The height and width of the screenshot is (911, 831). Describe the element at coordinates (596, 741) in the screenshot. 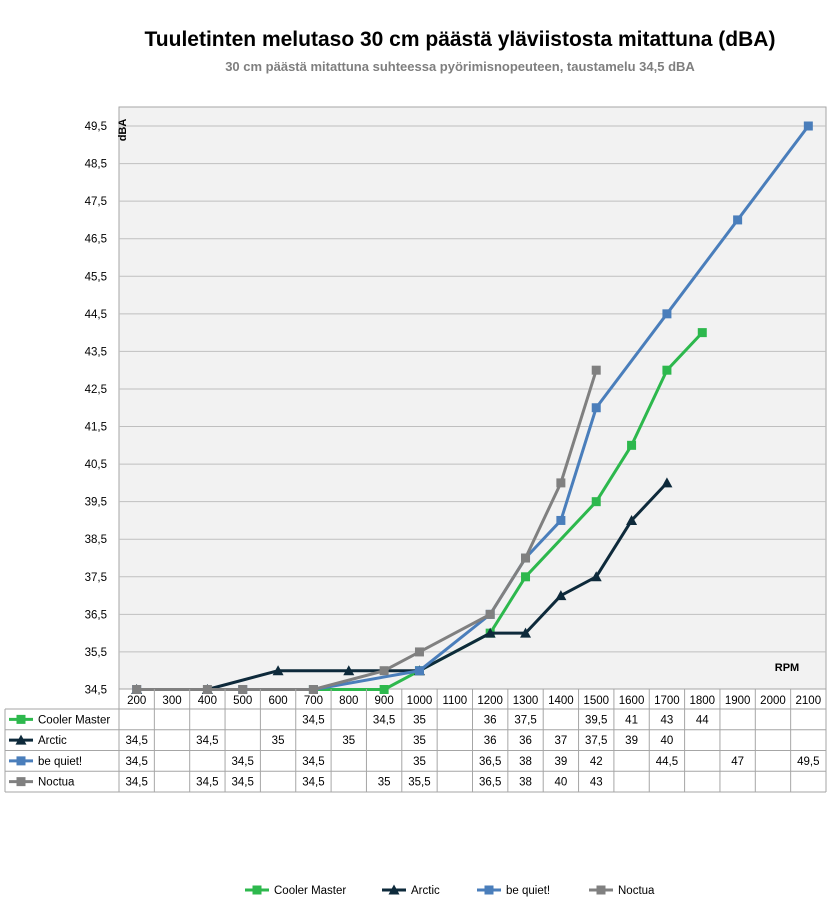

I see `data-label: 37,5` at that location.